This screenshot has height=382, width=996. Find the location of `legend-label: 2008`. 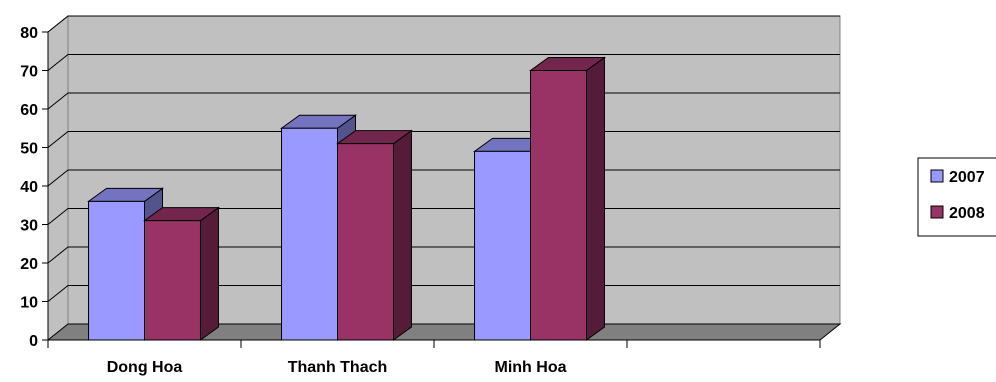

legend-label: 2008 is located at coordinates (967, 213).